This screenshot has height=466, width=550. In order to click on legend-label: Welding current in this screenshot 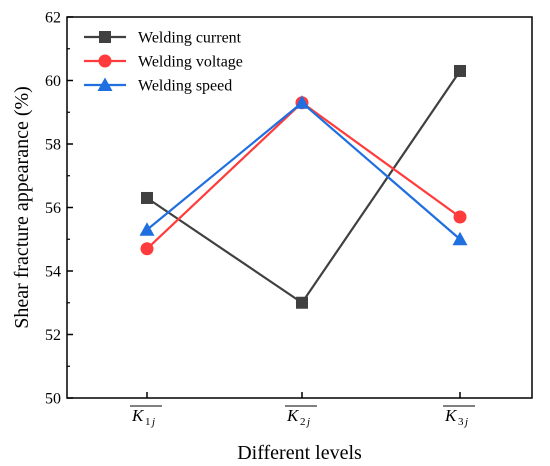, I will do `click(190, 38)`.